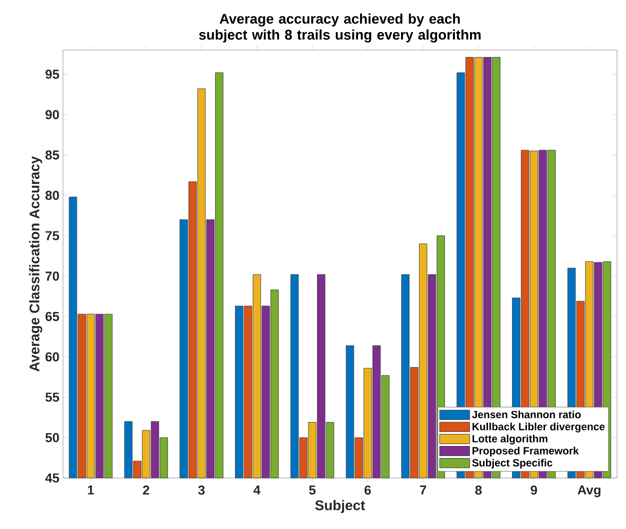 The height and width of the screenshot is (529, 626). What do you see at coordinates (589, 492) in the screenshot?
I see `x-tick-label: Avg` at bounding box center [589, 492].